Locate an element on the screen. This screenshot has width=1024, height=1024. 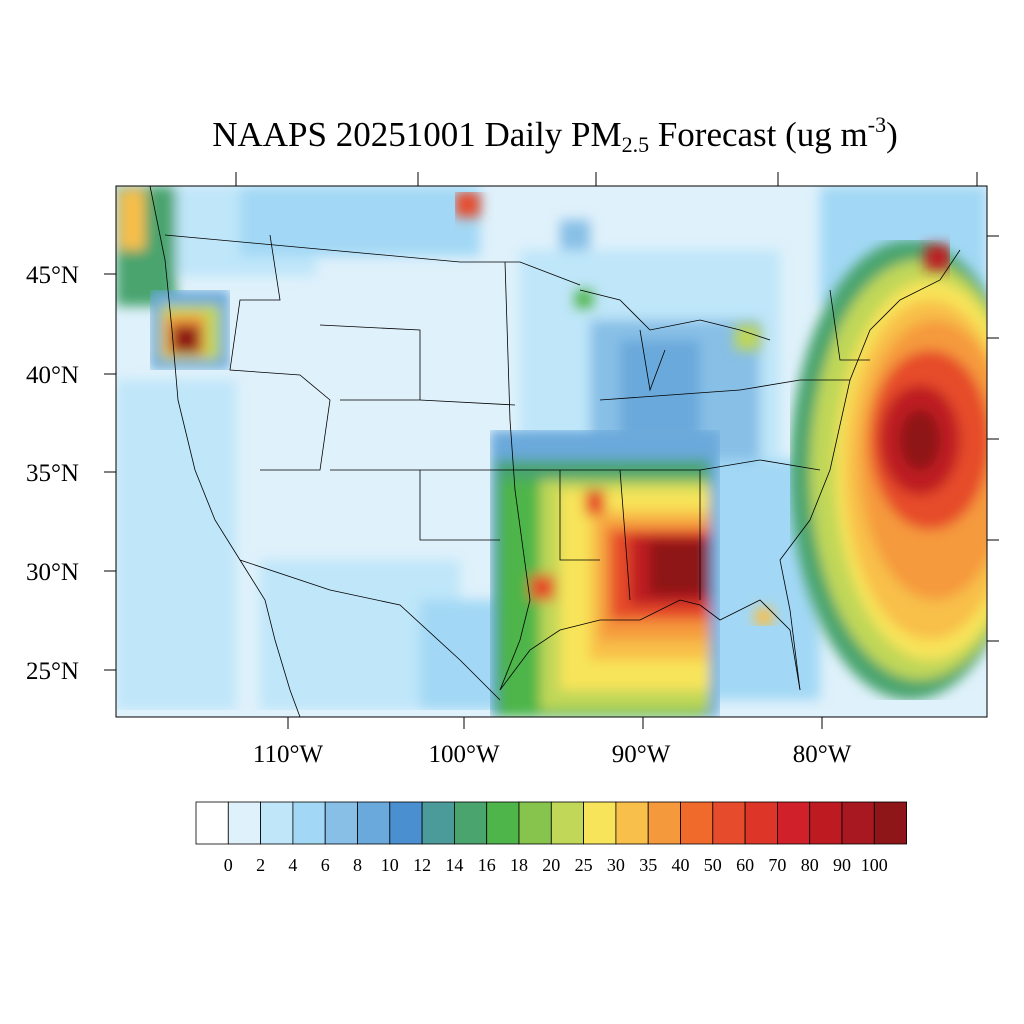
legend-label: 40 is located at coordinates (681, 865).